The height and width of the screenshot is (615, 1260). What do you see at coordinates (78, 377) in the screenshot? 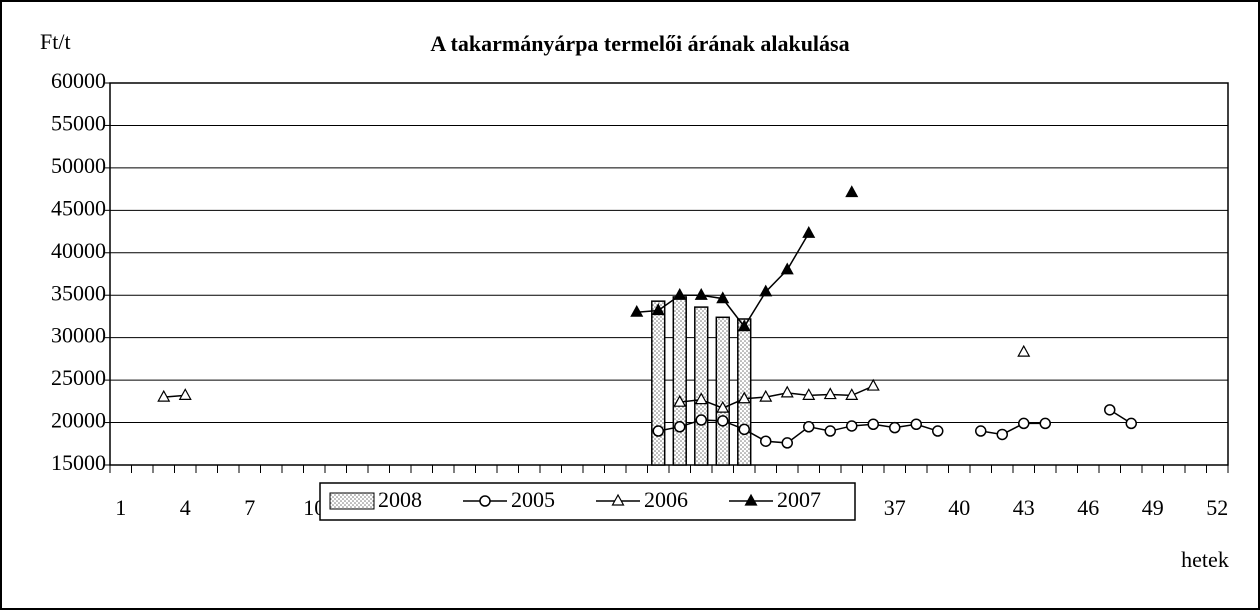
I see `y-tick-label: 25000` at bounding box center [78, 377].